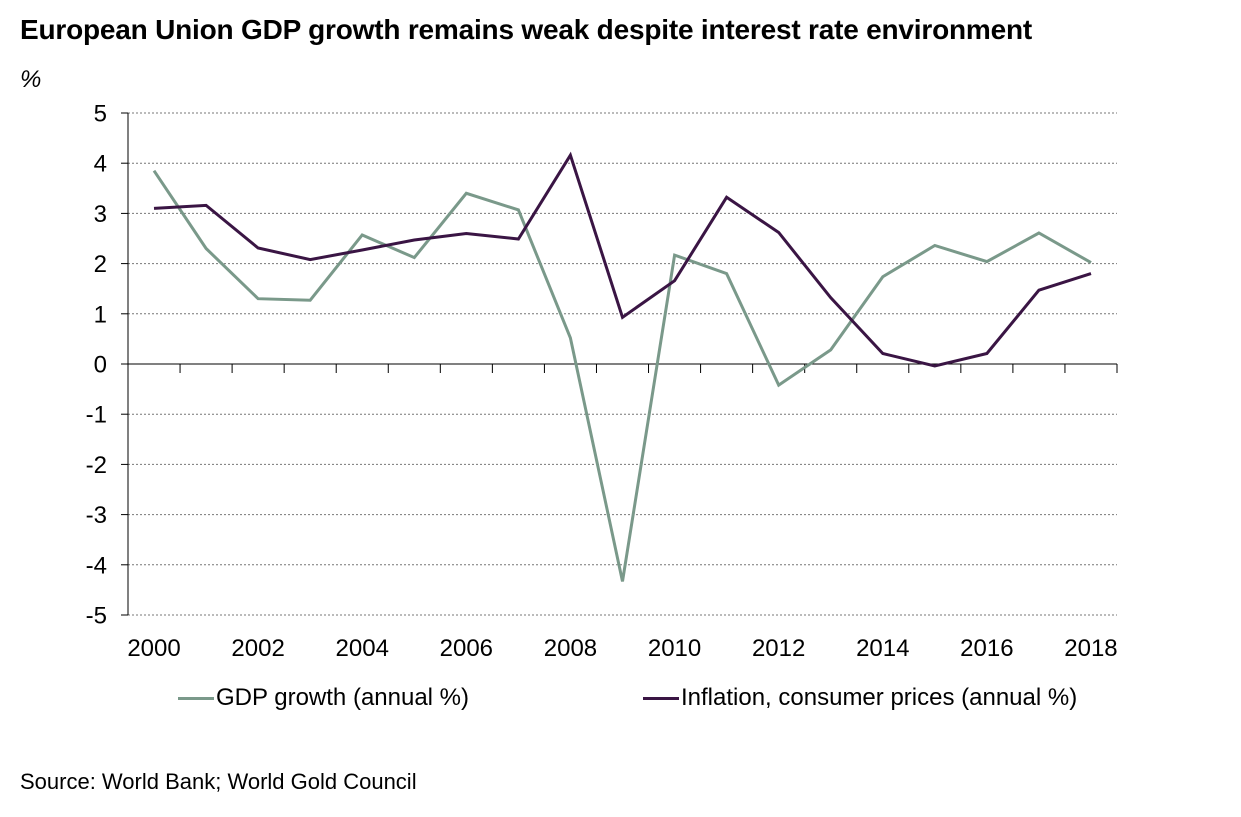 Image resolution: width=1241 pixels, height=817 pixels. Describe the element at coordinates (257, 648) in the screenshot. I see `x-tick-label: 2002` at that location.